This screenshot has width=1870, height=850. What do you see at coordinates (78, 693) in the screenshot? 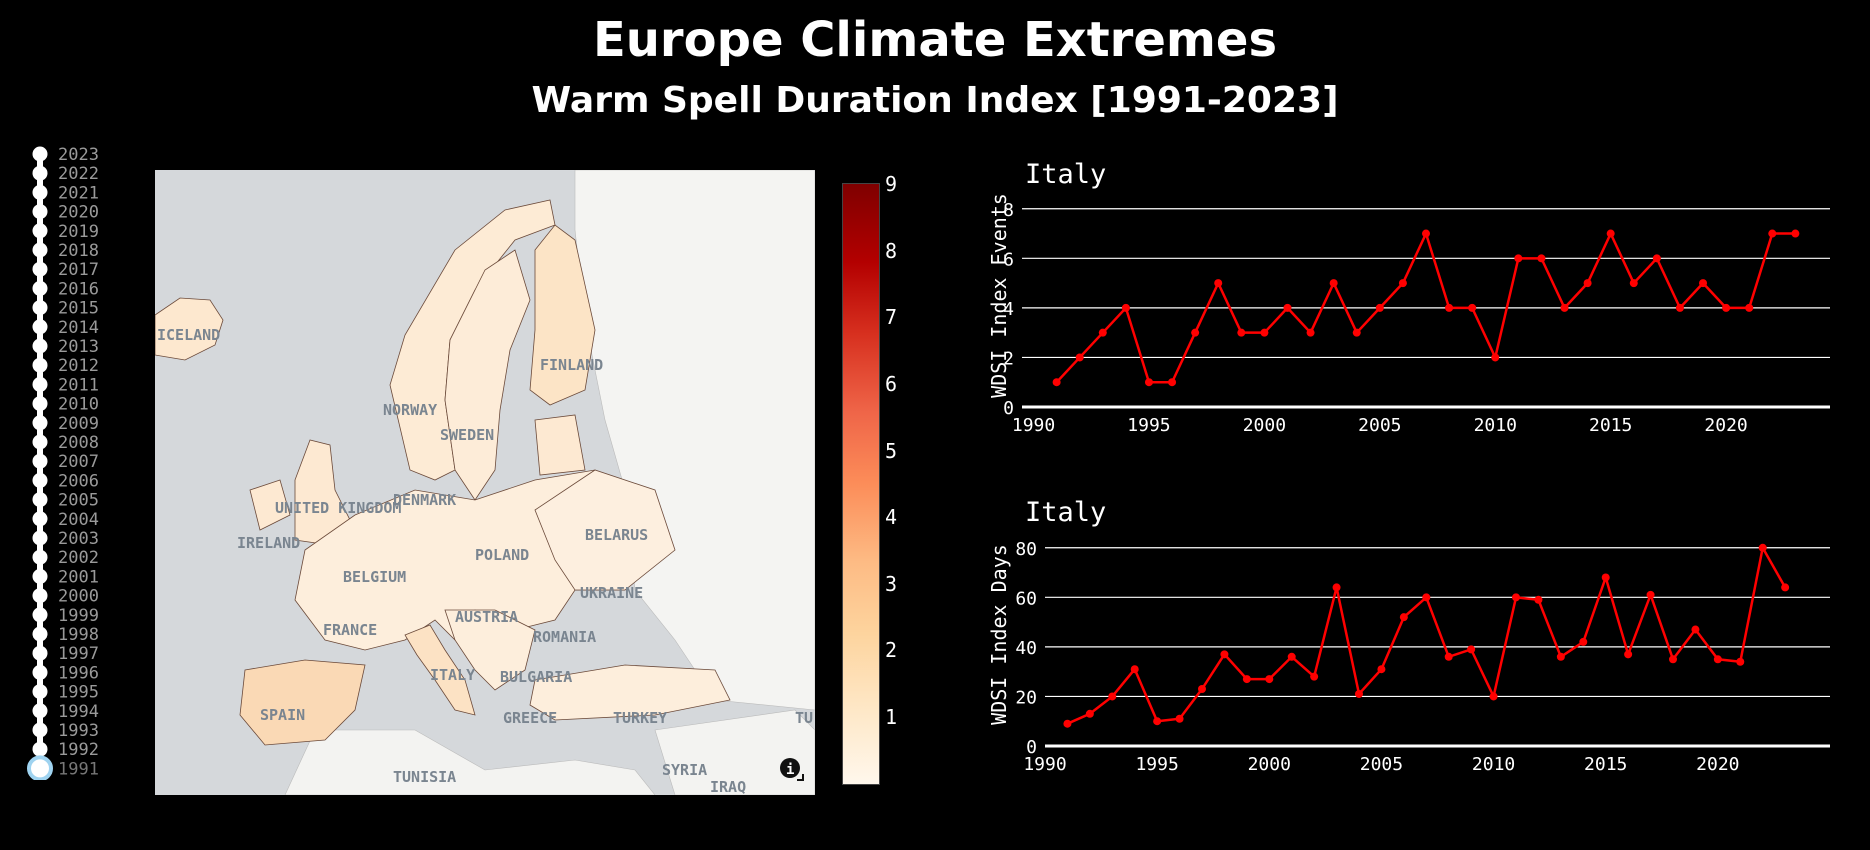
I see `slider-year-label: 1995` at bounding box center [78, 693].